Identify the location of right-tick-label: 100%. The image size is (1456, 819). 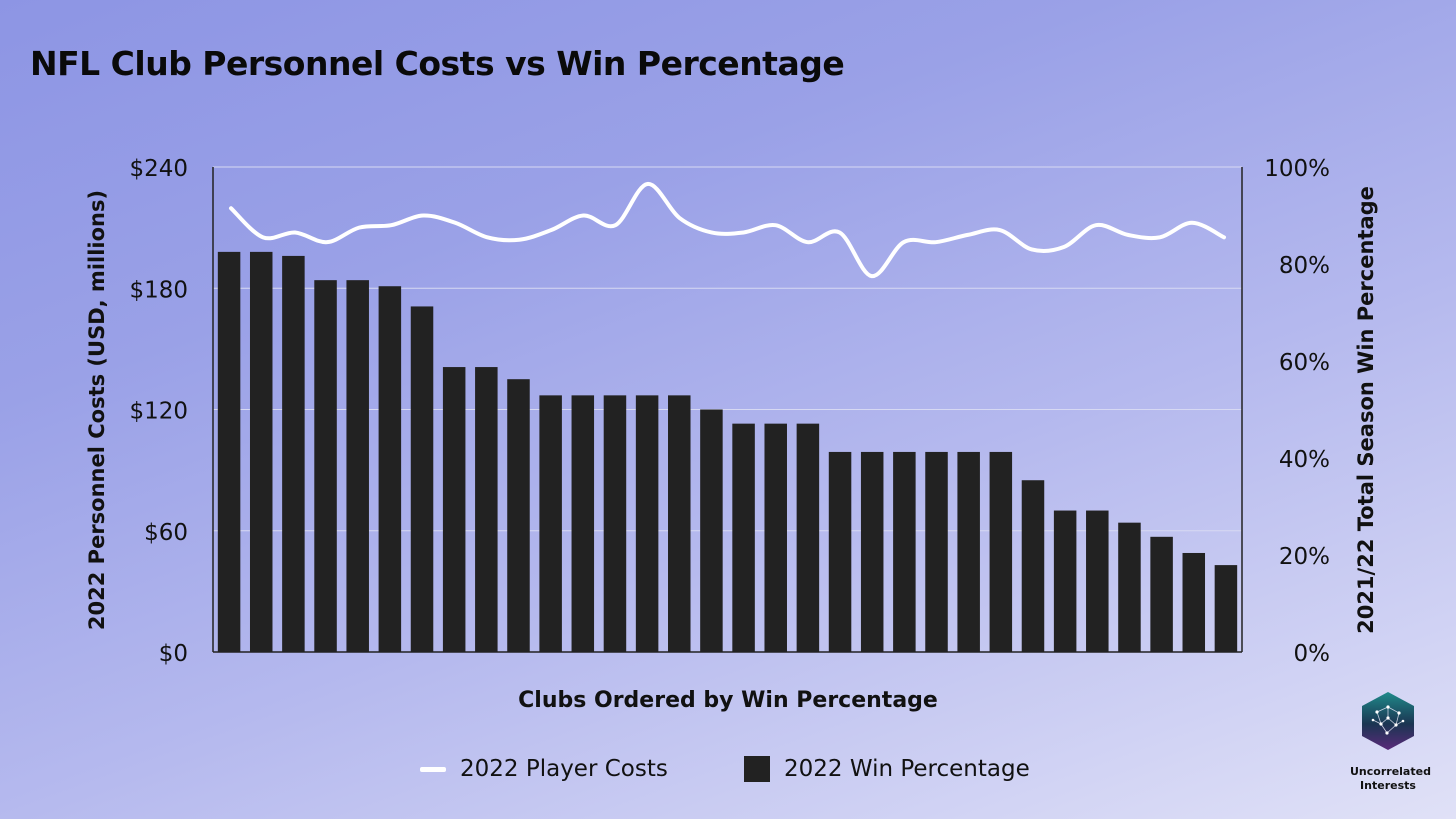
(1297, 169).